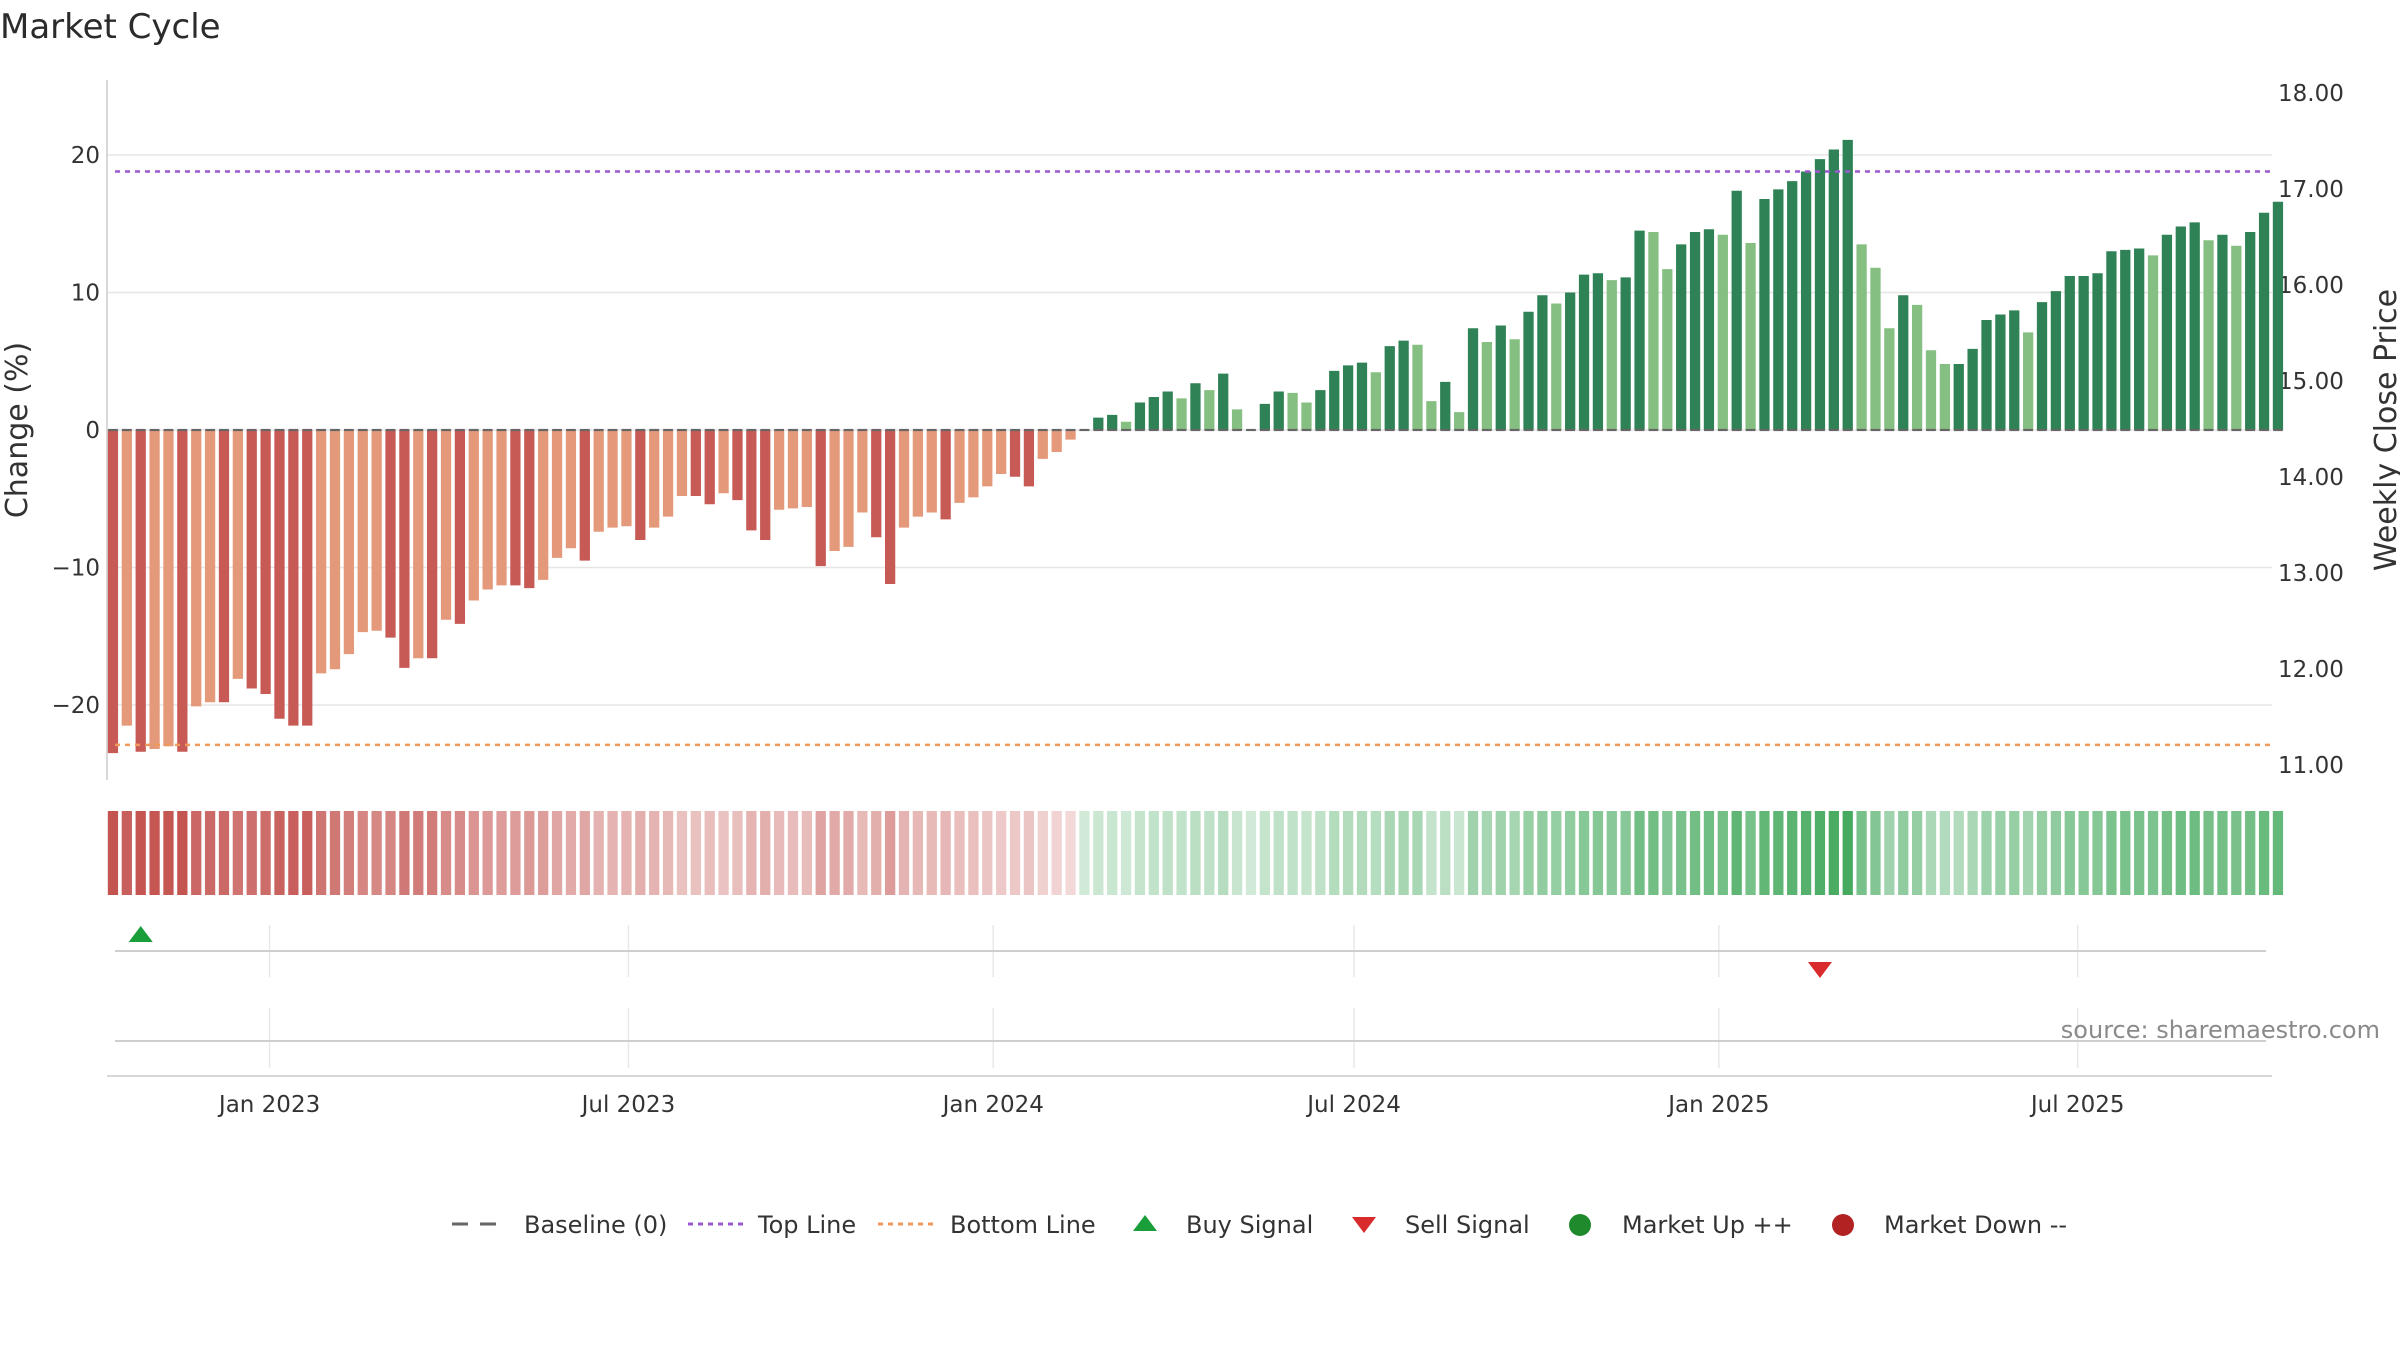  What do you see at coordinates (2311, 574) in the screenshot?
I see `y2-tick-label: 13.00` at bounding box center [2311, 574].